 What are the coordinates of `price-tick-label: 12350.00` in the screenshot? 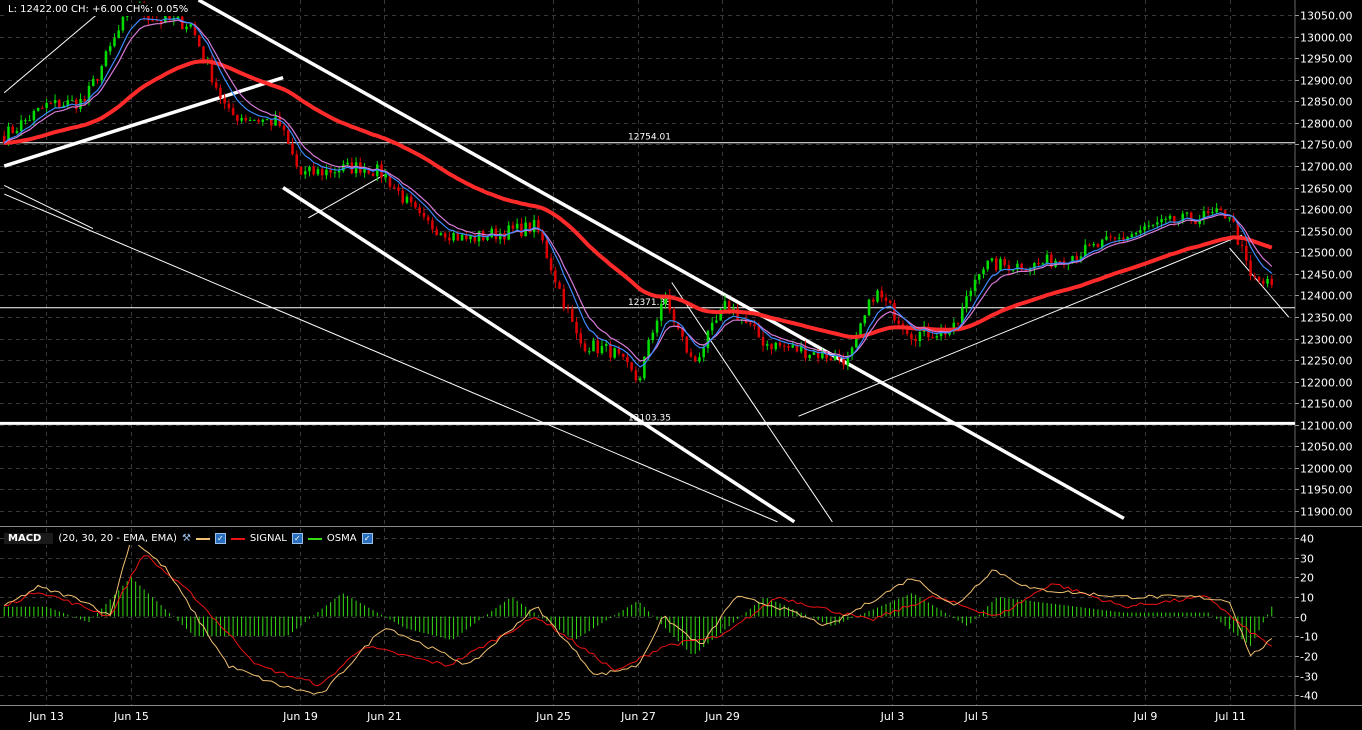 It's located at (1326, 318).